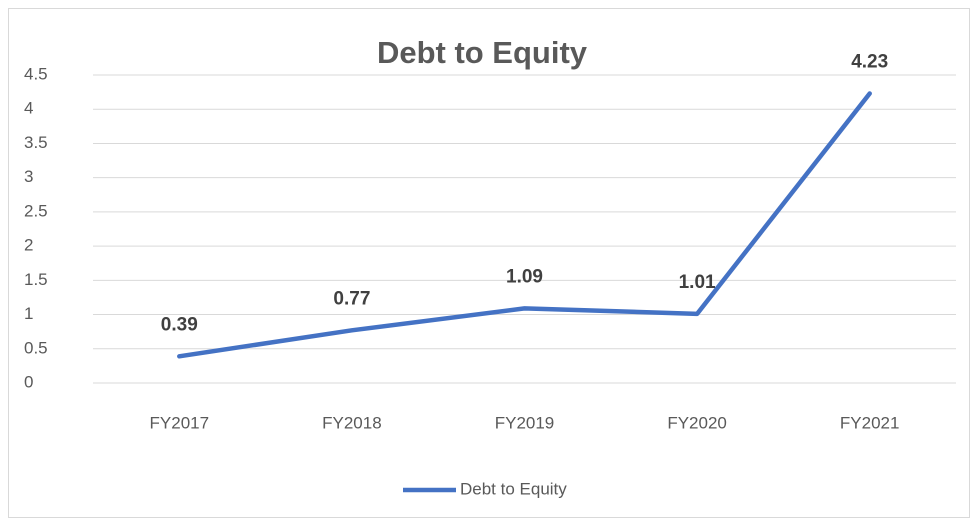 The height and width of the screenshot is (525, 974). Describe the element at coordinates (28, 176) in the screenshot. I see `y-tick-label: 3` at that location.